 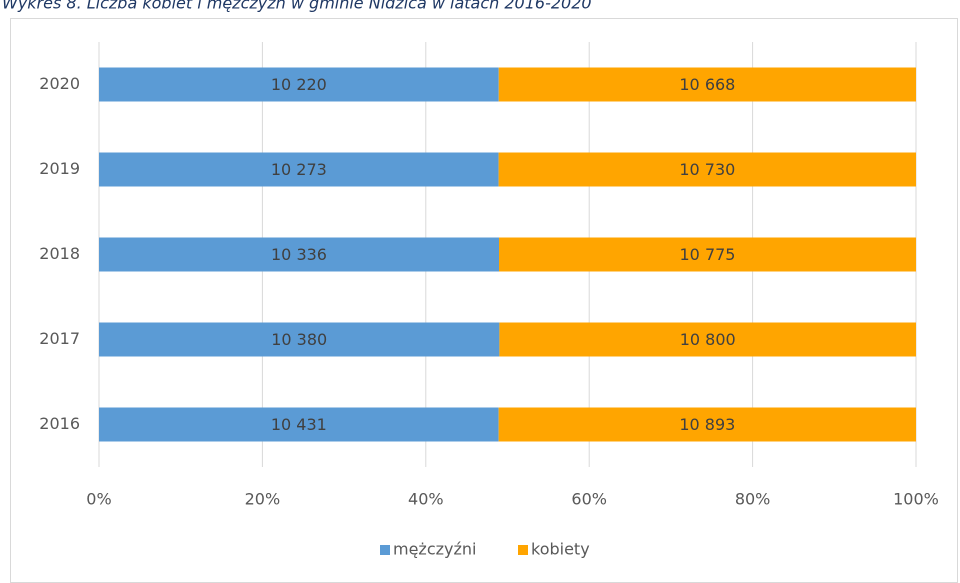 I want to click on legend-label: kobiety, so click(x=560, y=549).